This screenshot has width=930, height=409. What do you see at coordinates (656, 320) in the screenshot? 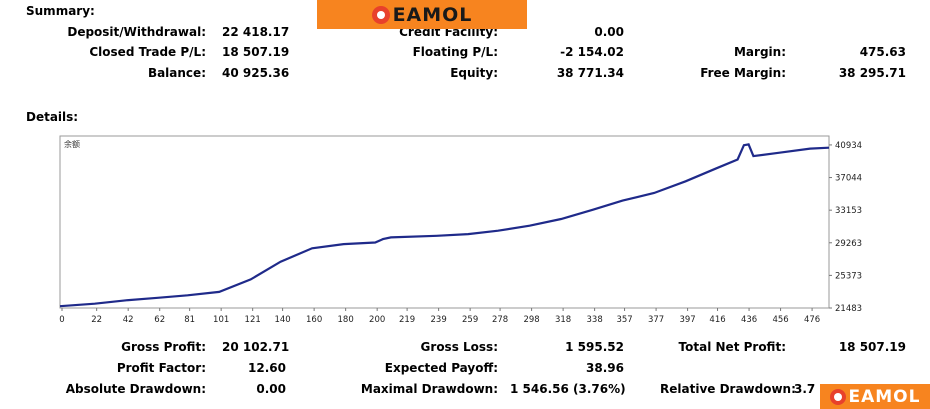
I see `x-tick-label: 377` at bounding box center [656, 320].